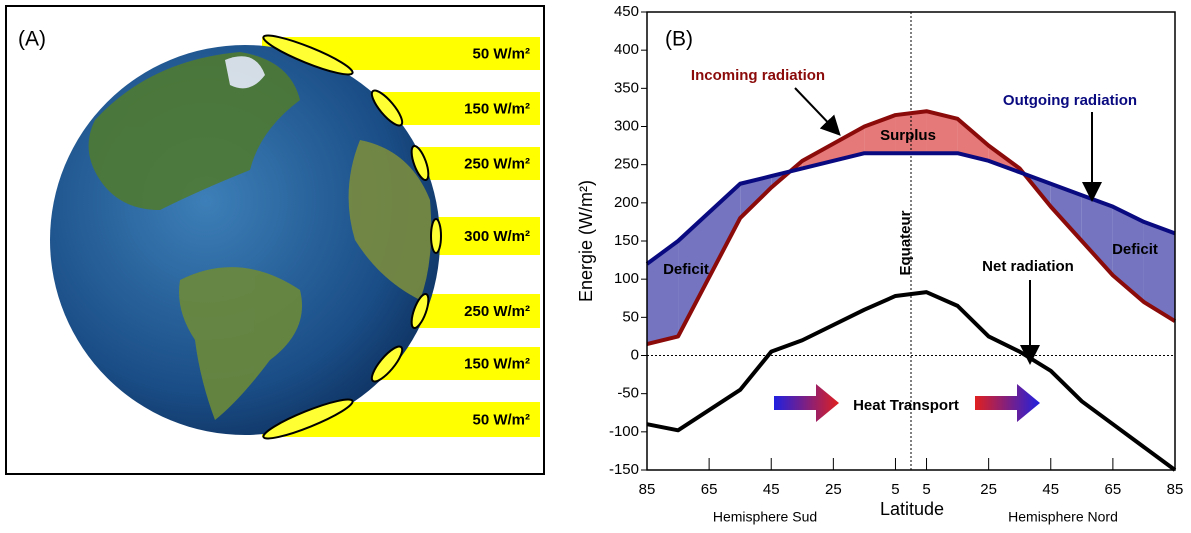  Describe the element at coordinates (624, 469) in the screenshot. I see `y-tick-label: -150` at that location.